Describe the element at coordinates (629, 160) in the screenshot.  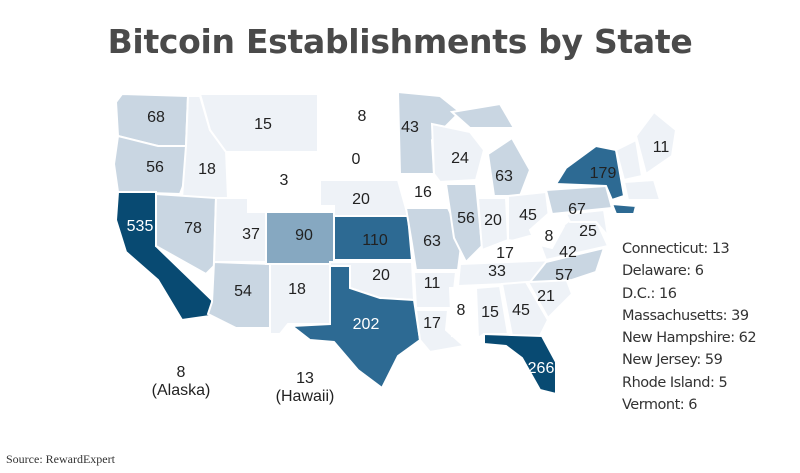
I see `state-vt-nh` at that location.